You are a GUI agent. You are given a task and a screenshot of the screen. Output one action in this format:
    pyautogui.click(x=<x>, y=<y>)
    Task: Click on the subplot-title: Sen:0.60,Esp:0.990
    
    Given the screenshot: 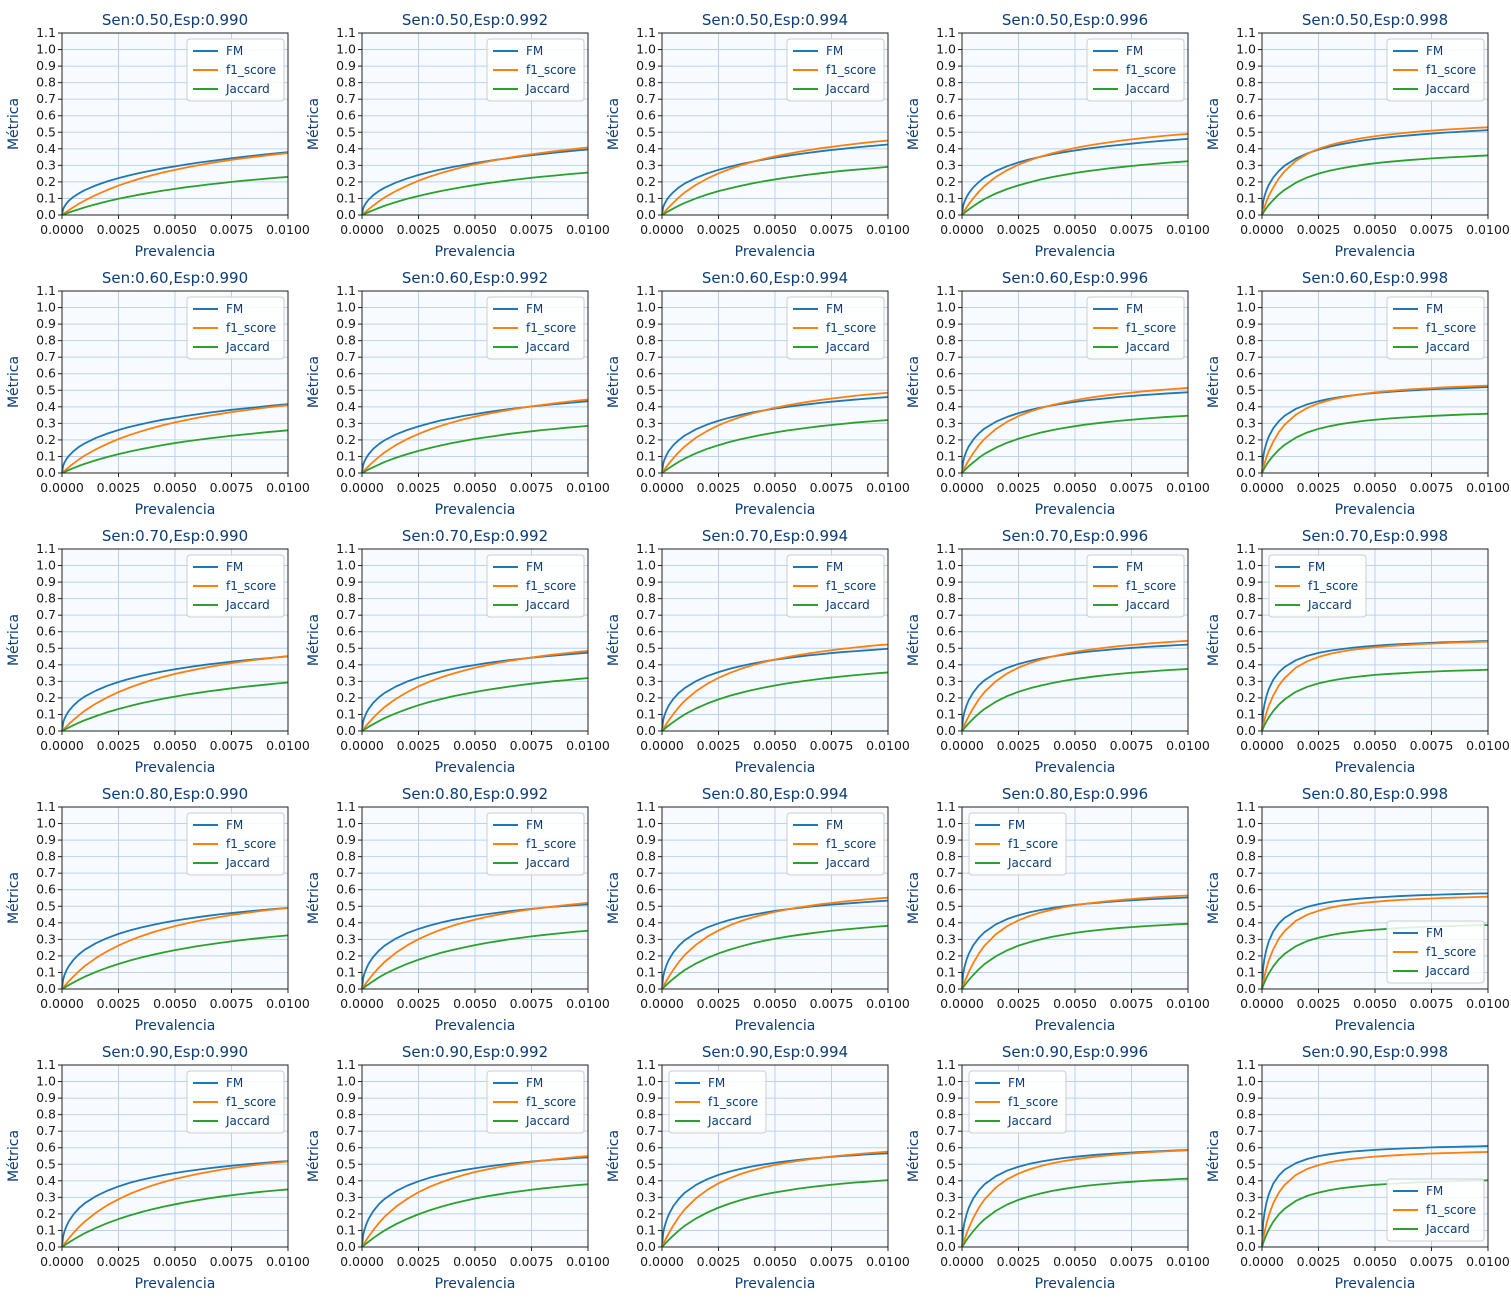 What is the action you would take?
    pyautogui.click(x=175, y=278)
    